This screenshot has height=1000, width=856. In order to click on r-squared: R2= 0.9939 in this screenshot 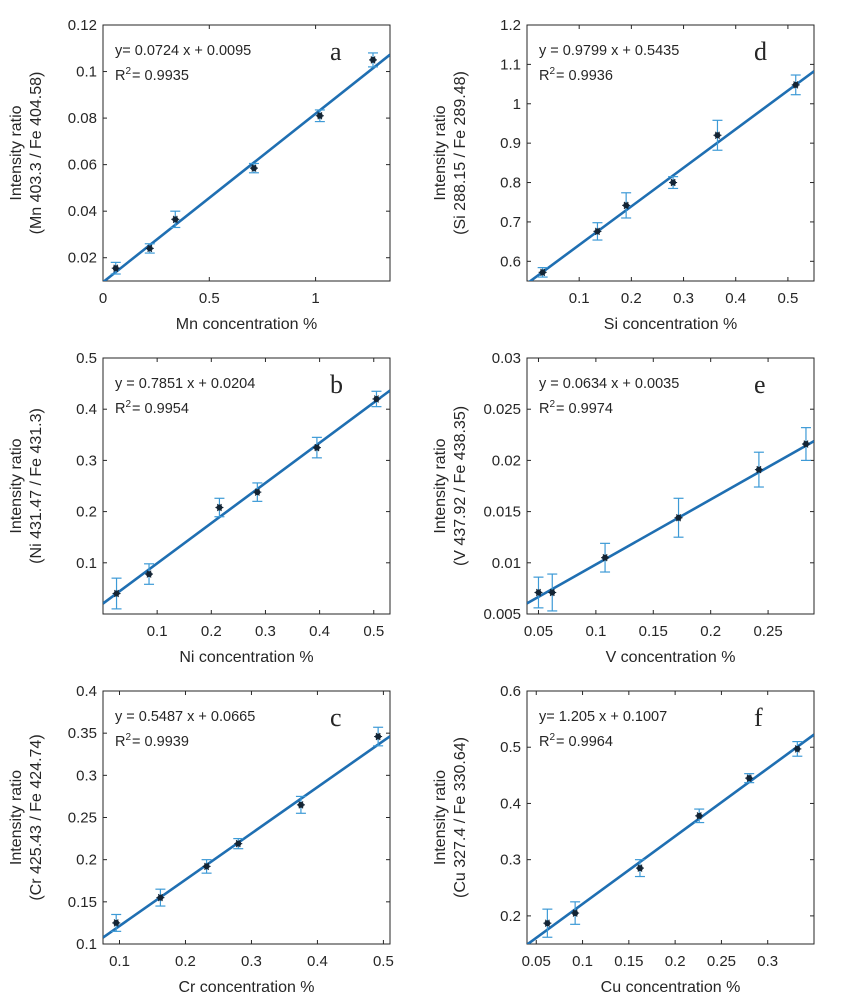, I will do `click(152, 741)`.